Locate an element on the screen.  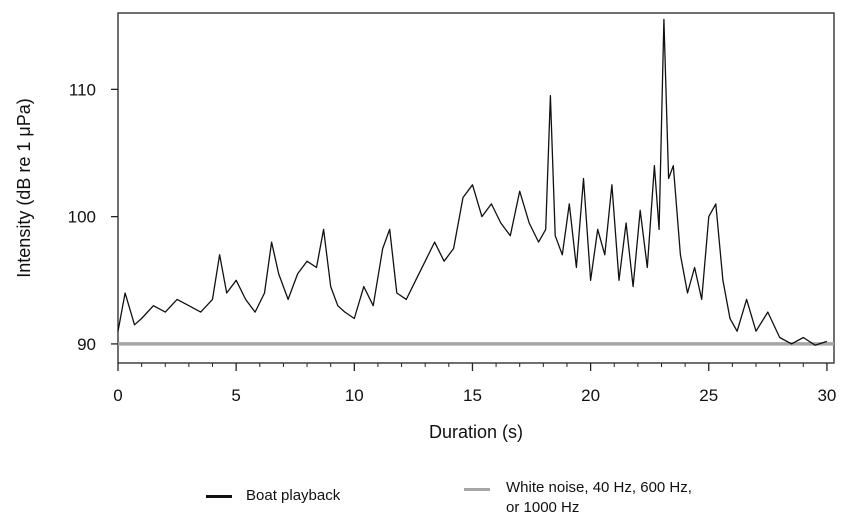
x-axis-label: Duration (s) is located at coordinates (476, 432).